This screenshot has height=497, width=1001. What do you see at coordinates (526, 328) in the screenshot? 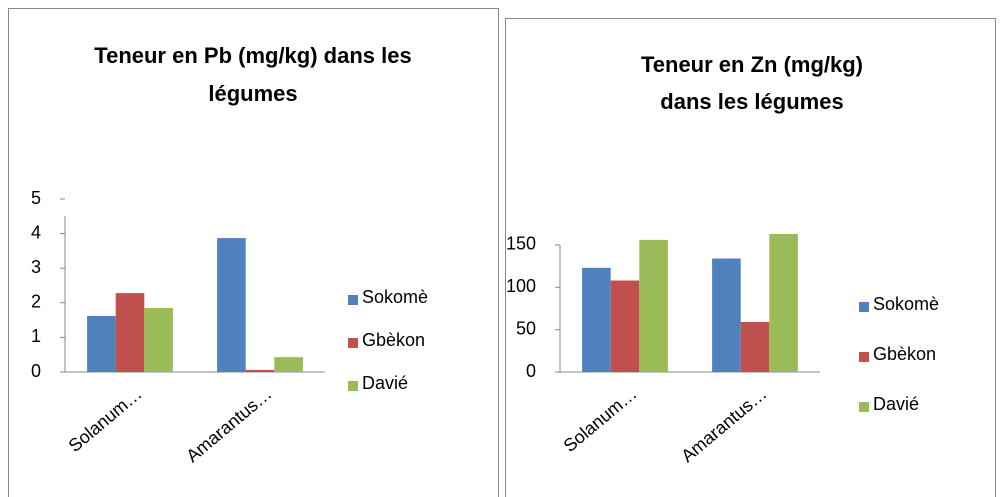
I see `y-tick-label: 50` at bounding box center [526, 328].